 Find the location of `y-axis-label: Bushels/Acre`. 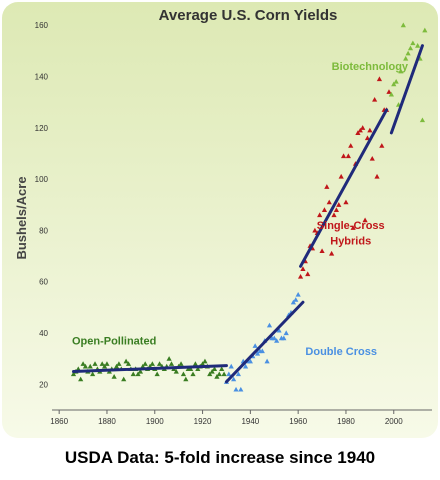

y-axis-label: Bushels/Acre is located at coordinates (21, 217).